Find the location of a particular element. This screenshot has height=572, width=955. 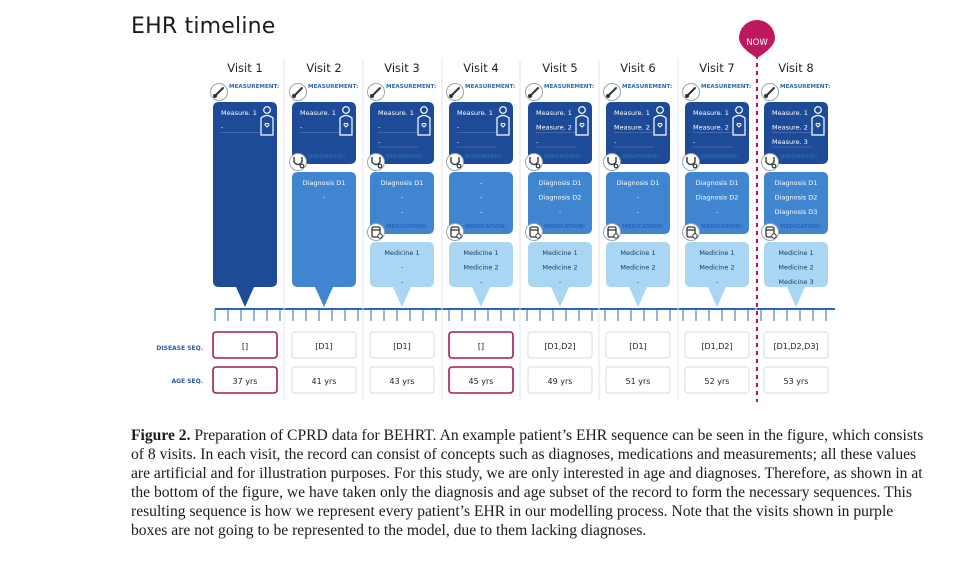

disease-seq-value: [D1,D2,D3] is located at coordinates (795, 346).